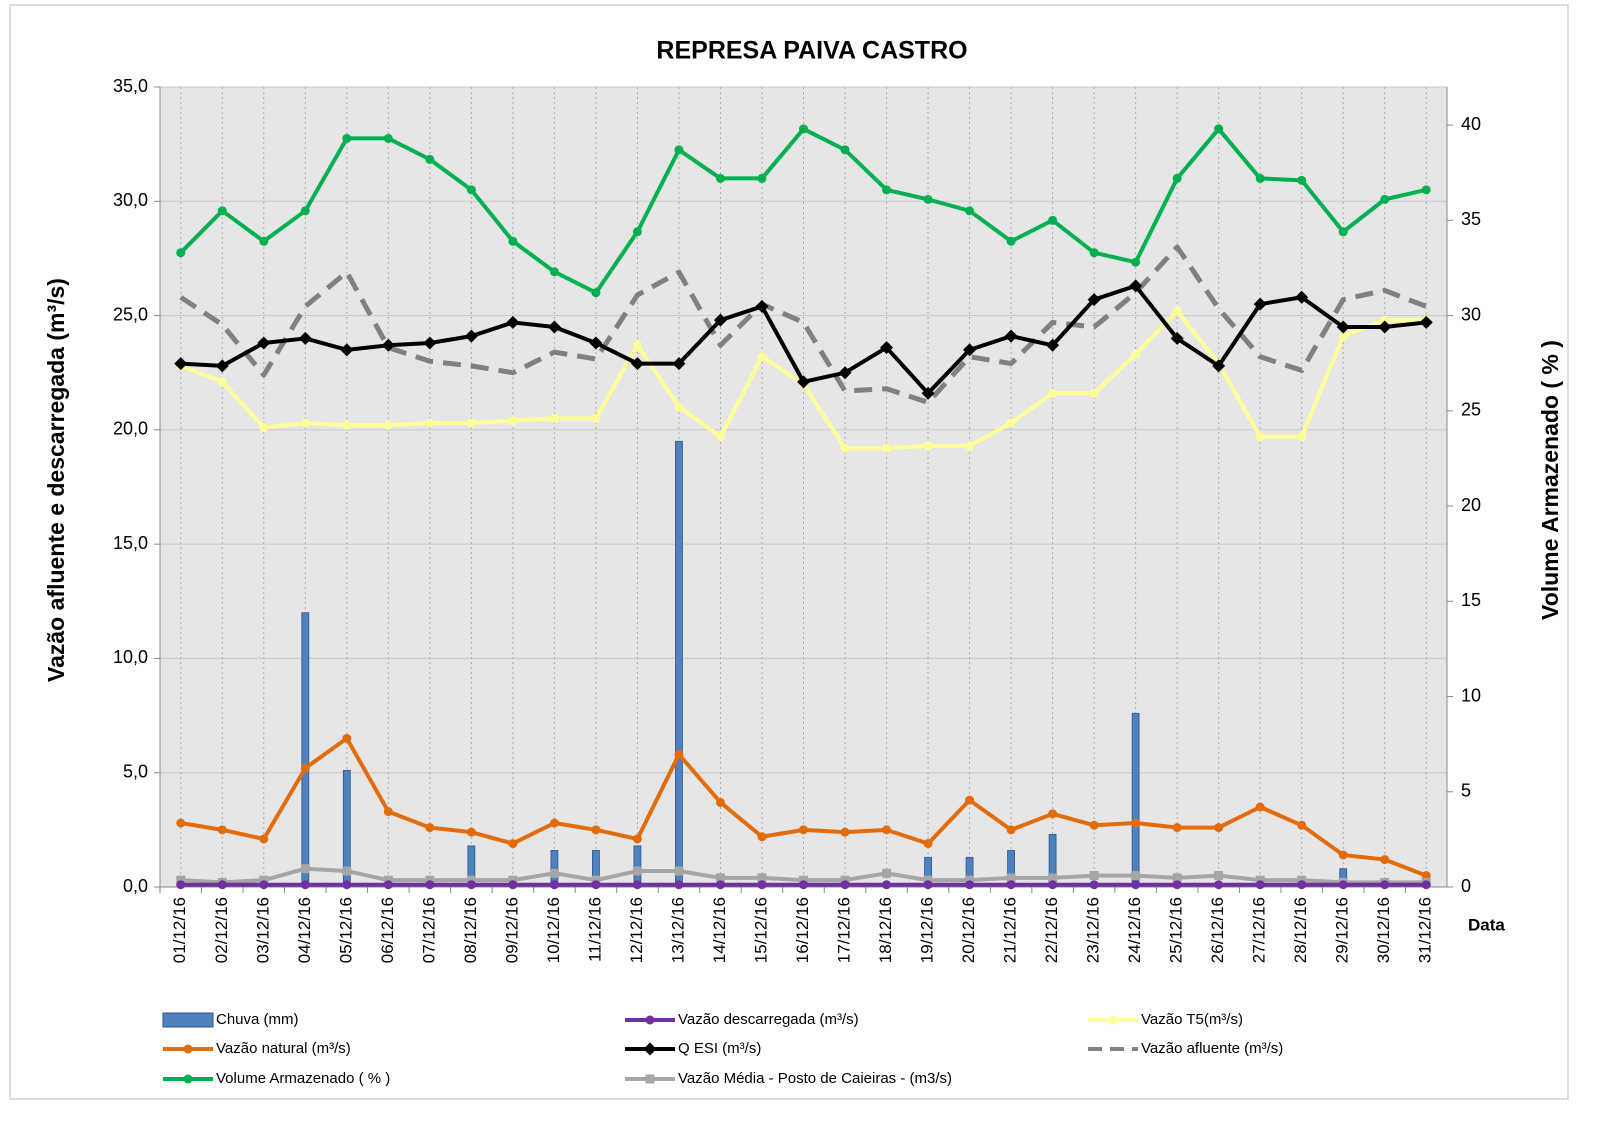 This screenshot has height=1131, width=1615. Describe the element at coordinates (1466, 886) in the screenshot. I see `y2-tick-label: 0` at that location.